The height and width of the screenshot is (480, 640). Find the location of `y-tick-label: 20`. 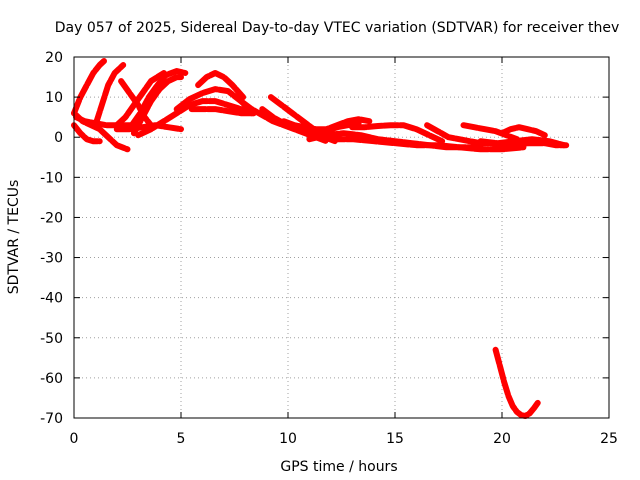

y-tick-label: 20 is located at coordinates (54, 58).